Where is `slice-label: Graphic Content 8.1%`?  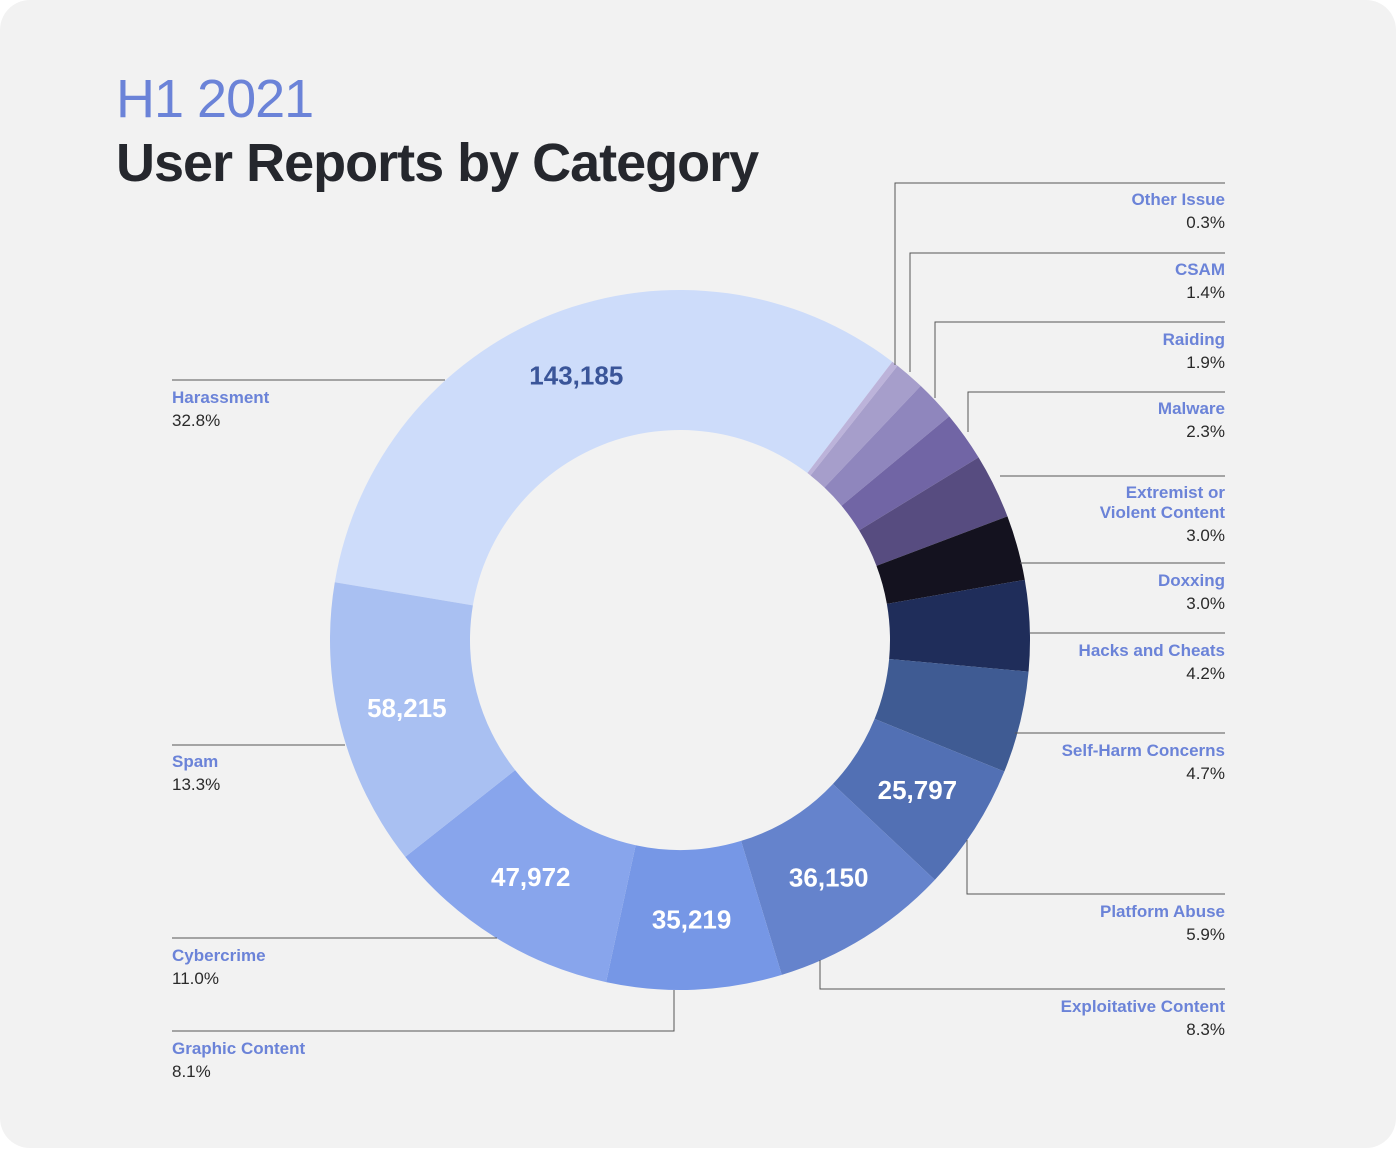 slice-label: Graphic Content 8.1% is located at coordinates (238, 1060).